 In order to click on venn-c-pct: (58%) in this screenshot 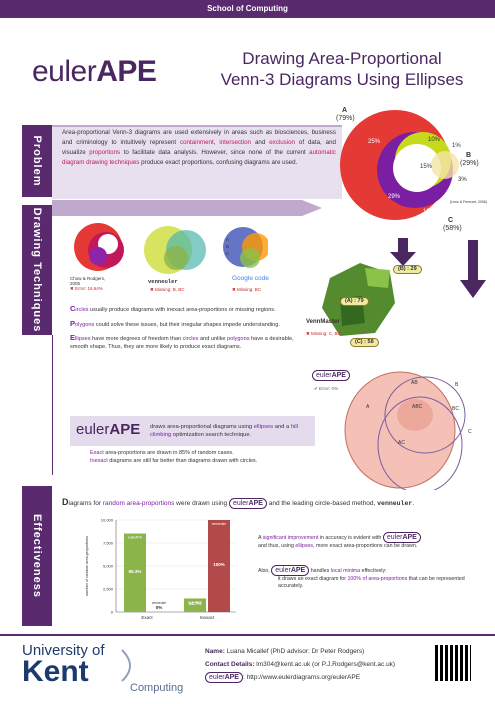, I will do `click(452, 228)`.